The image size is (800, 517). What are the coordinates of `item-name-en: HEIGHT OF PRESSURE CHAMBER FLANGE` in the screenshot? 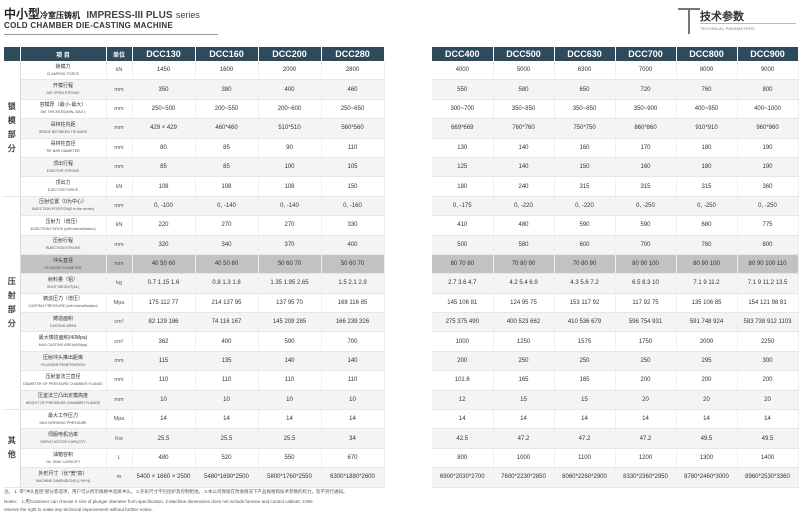 It's located at (63, 403).